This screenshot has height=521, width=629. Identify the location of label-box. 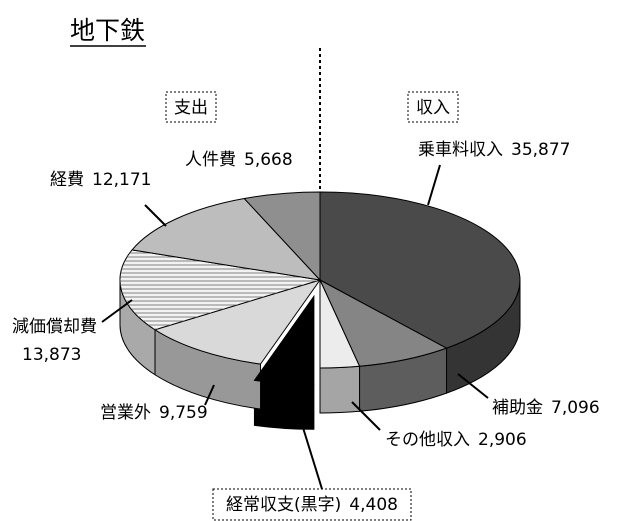
(312, 504).